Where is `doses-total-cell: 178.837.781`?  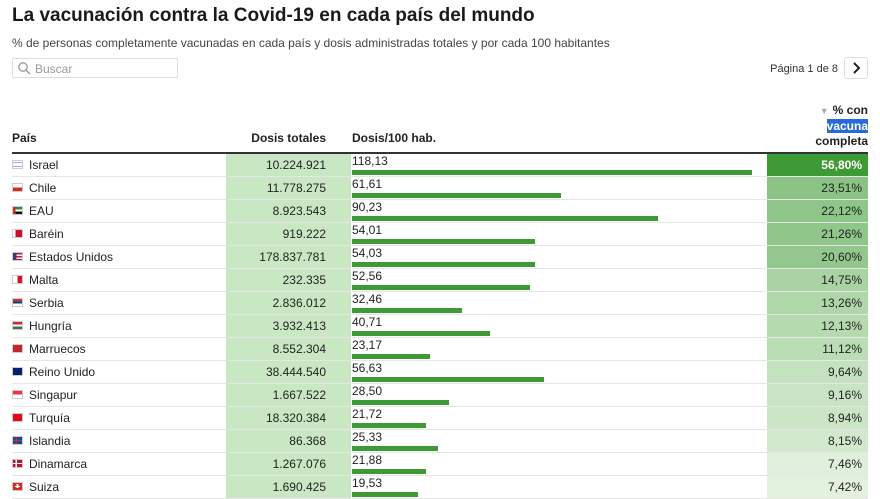
doses-total-cell: 178.837.781 is located at coordinates (288, 257).